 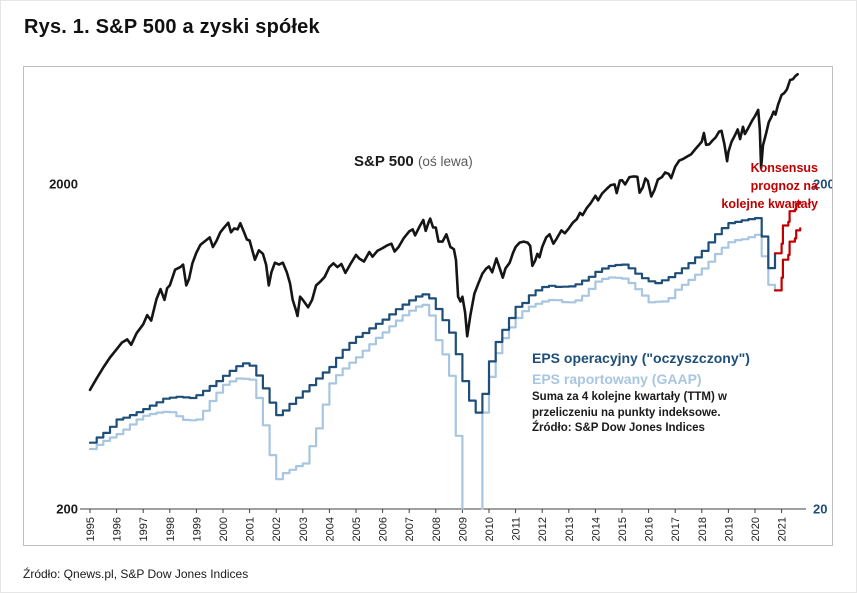 What do you see at coordinates (445, 161) in the screenshot?
I see `sp500-axis-hint: (oś lewa)` at bounding box center [445, 161].